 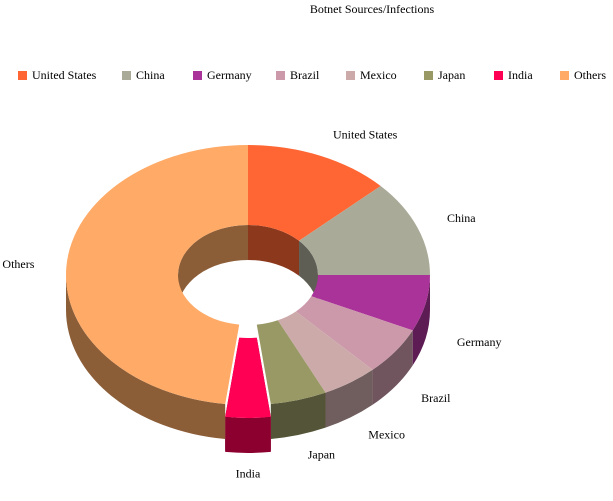 I want to click on slice-label: Others, so click(x=18, y=264).